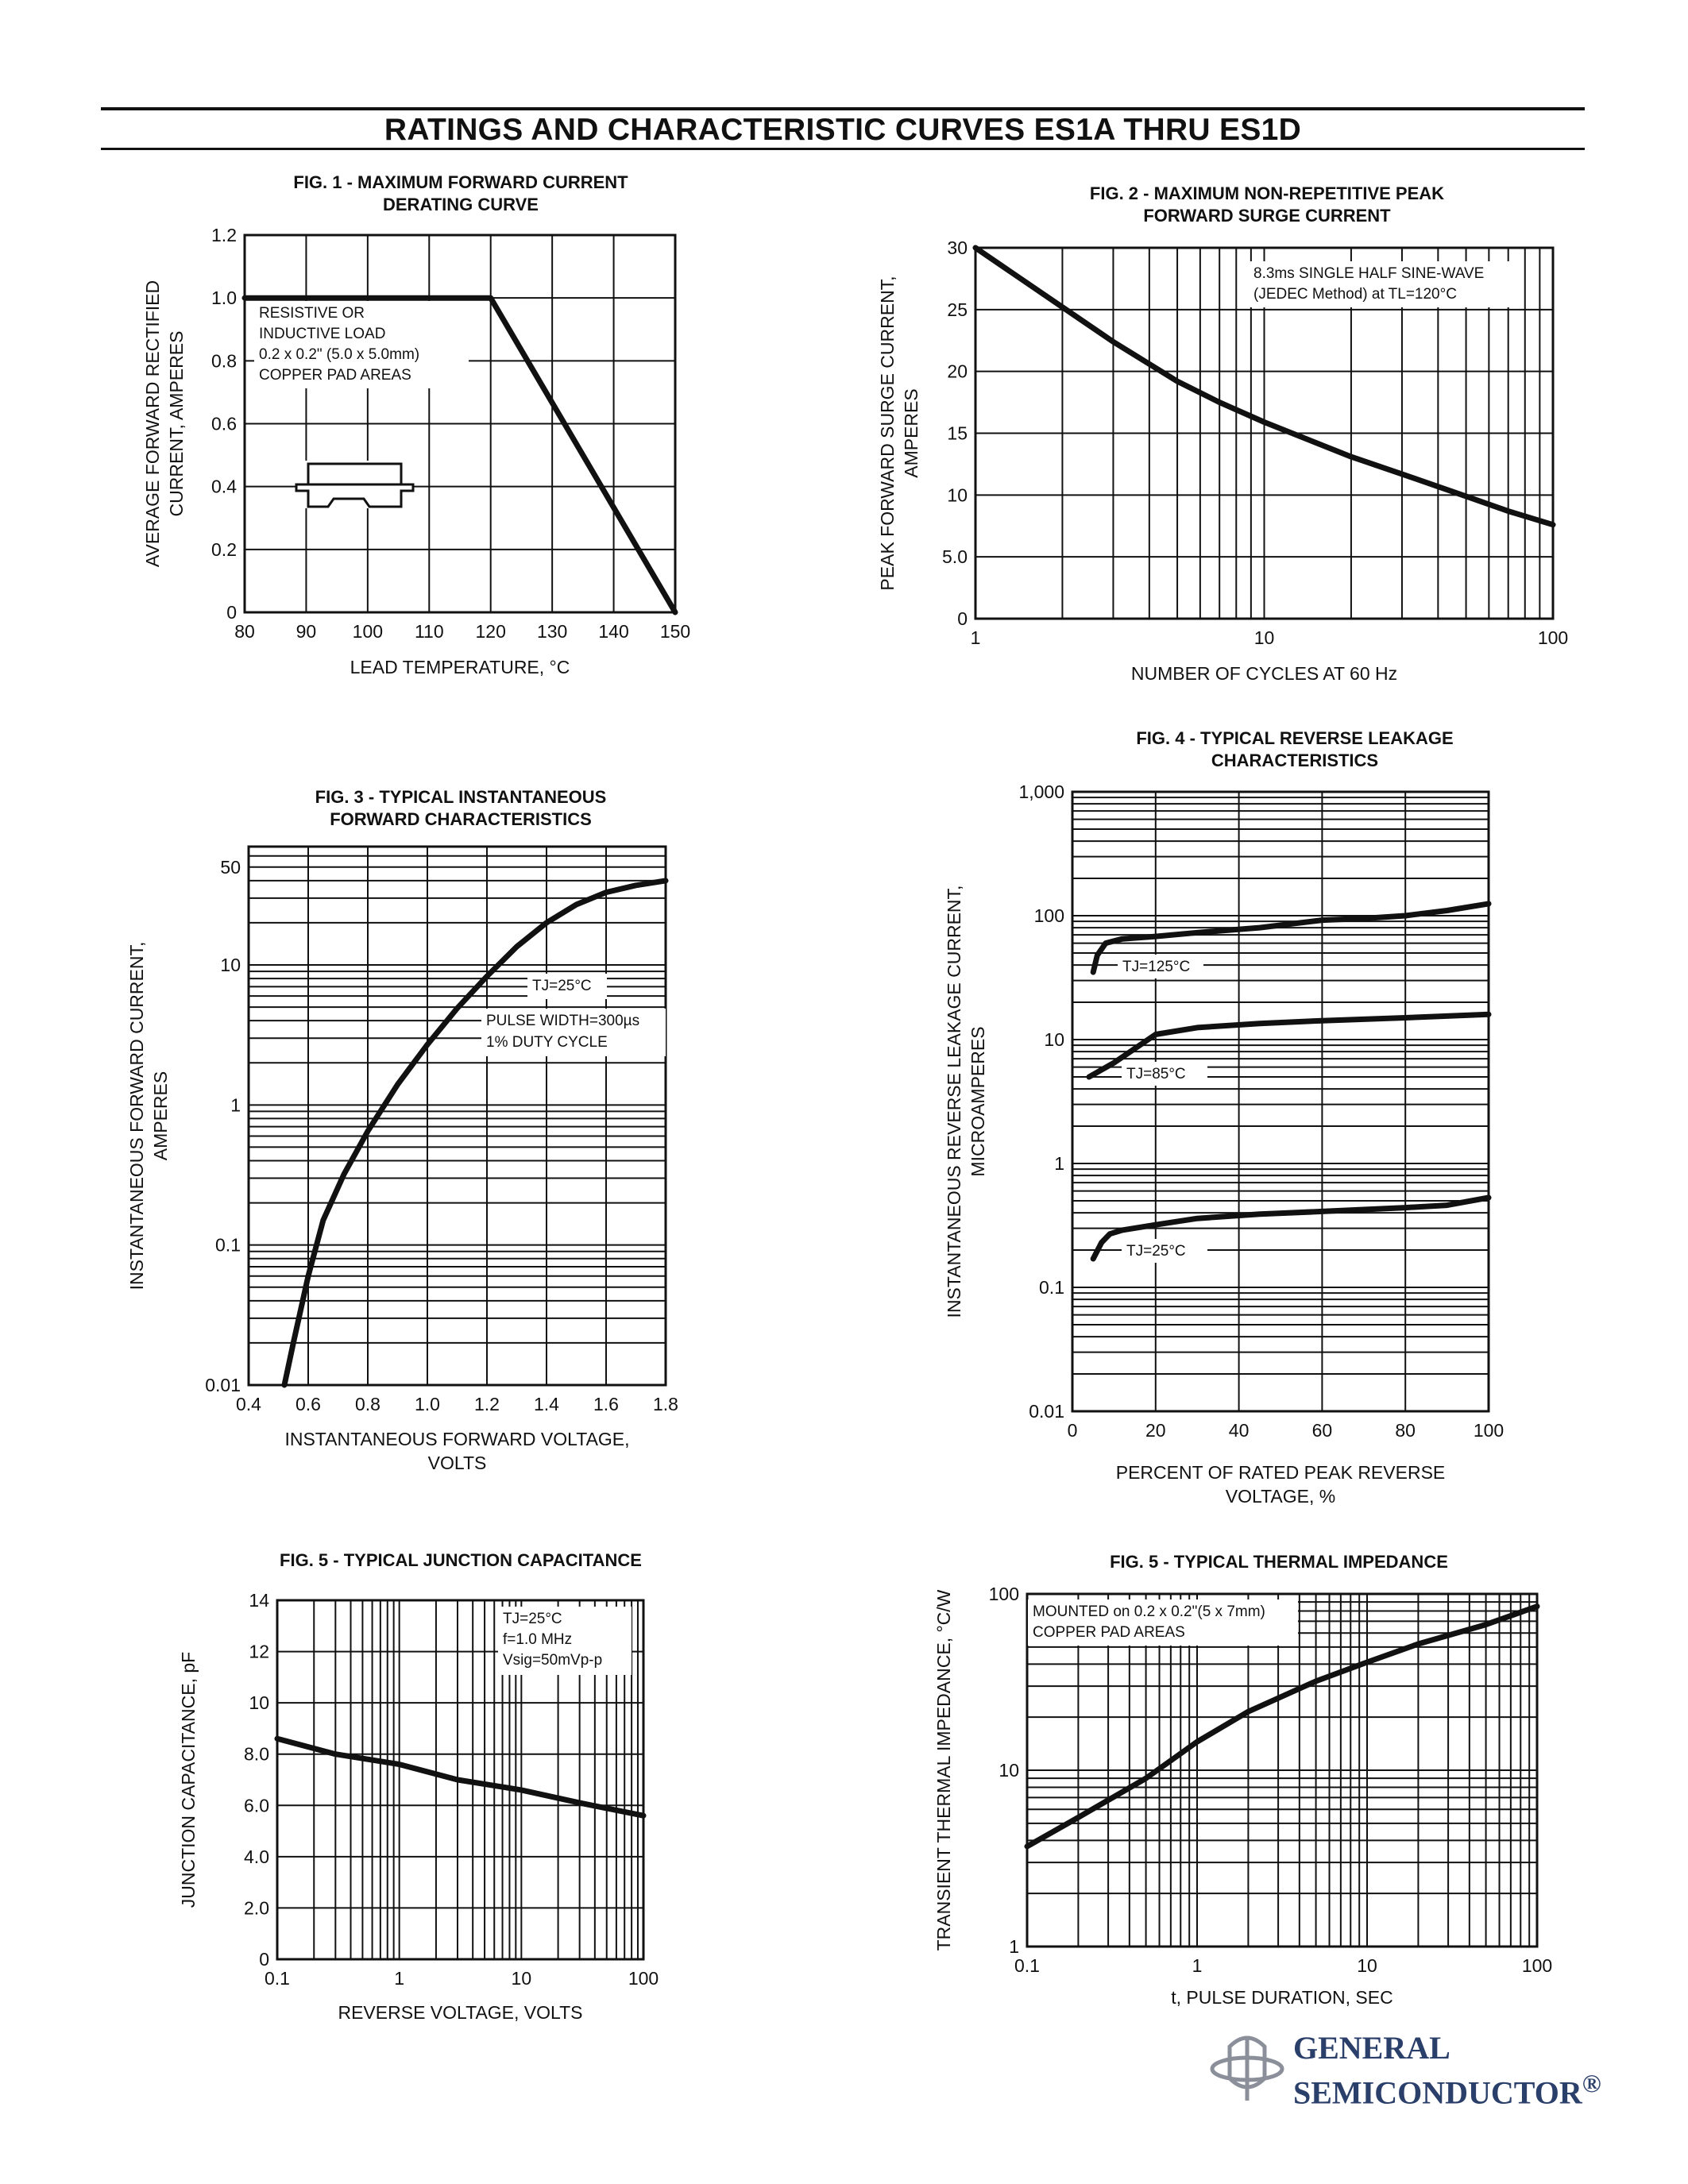  What do you see at coordinates (1027, 1965) in the screenshot?
I see `fig6-x-tick-label: 0.1` at bounding box center [1027, 1965].